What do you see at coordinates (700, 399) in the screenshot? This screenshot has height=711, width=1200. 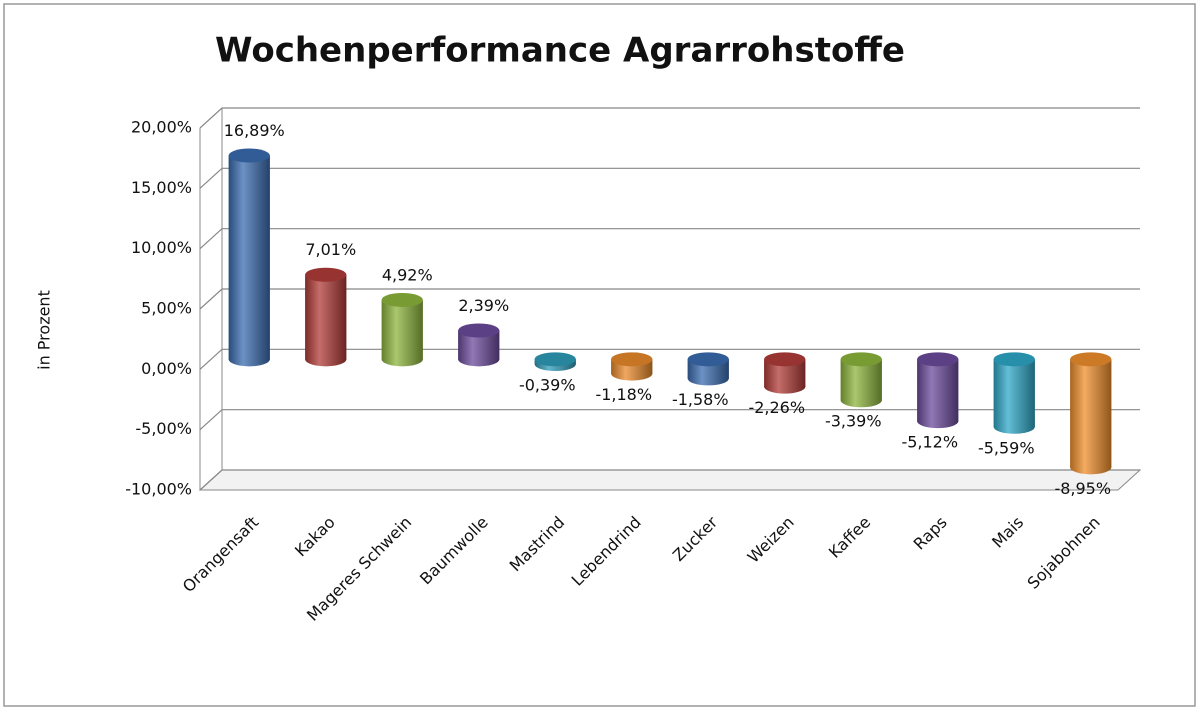 I see `value-label: -1,58%` at bounding box center [700, 399].